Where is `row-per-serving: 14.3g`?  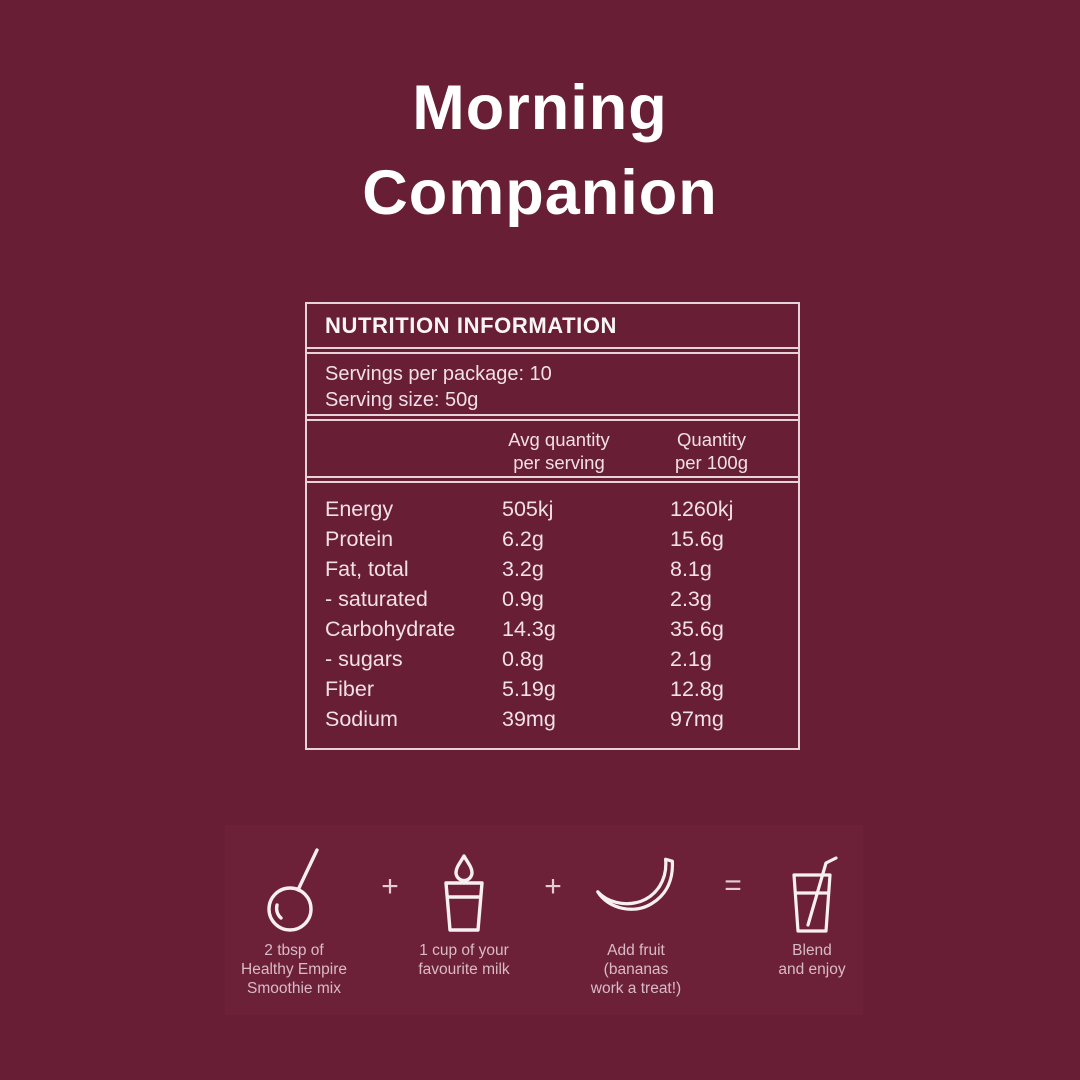 row-per-serving: 14.3g is located at coordinates (529, 628).